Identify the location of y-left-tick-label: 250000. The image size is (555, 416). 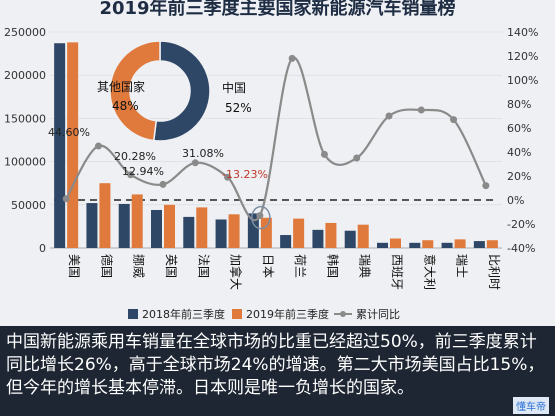
(25, 32).